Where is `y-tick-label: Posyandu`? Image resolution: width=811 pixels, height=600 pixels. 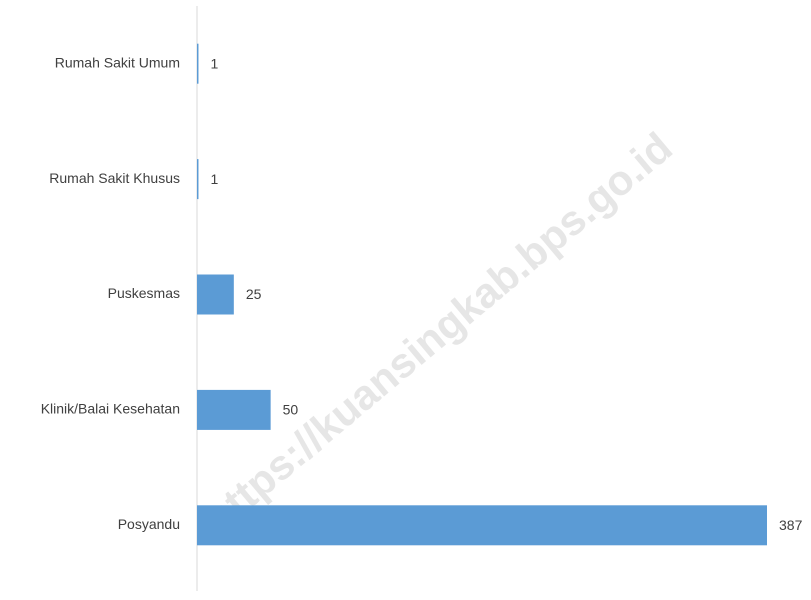 y-tick-label: Posyandu is located at coordinates (149, 524).